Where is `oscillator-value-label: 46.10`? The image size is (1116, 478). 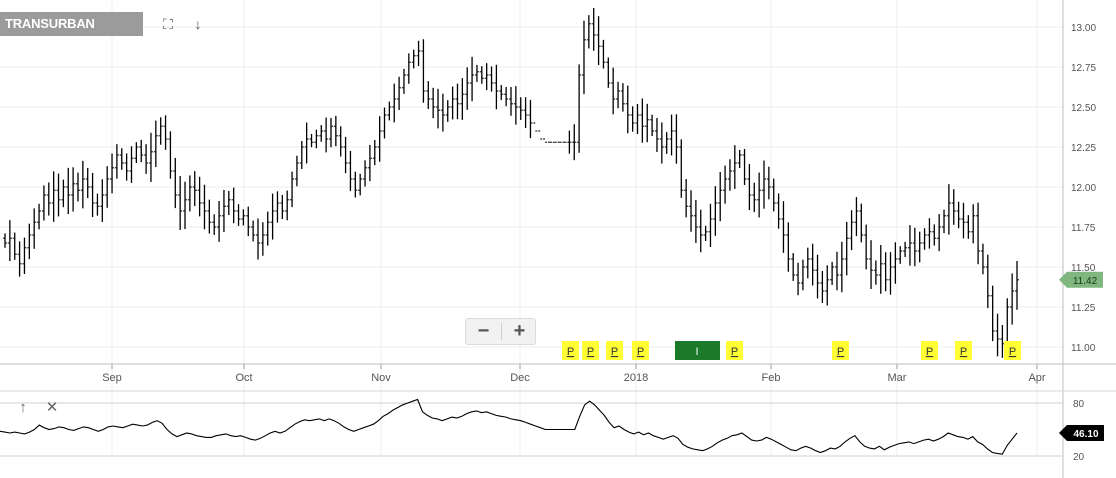
oscillator-value-label: 46.10 is located at coordinates (1085, 434).